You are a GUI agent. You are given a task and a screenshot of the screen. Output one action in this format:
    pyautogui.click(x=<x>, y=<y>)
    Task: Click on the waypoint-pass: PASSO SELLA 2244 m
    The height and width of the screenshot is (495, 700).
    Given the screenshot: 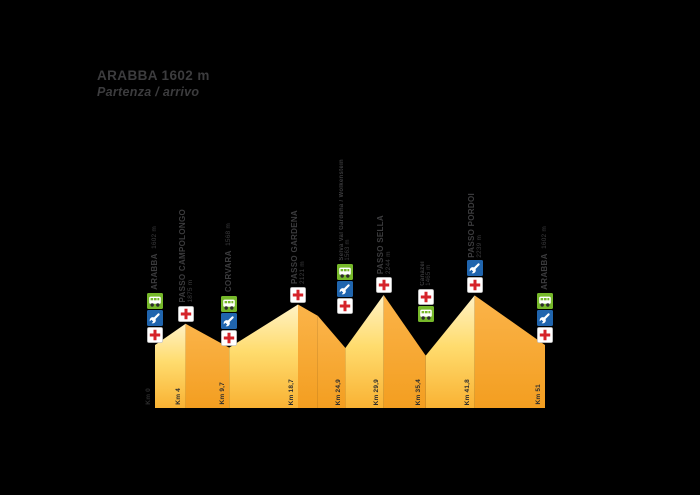 What is the action you would take?
    pyautogui.click(x=384, y=254)
    